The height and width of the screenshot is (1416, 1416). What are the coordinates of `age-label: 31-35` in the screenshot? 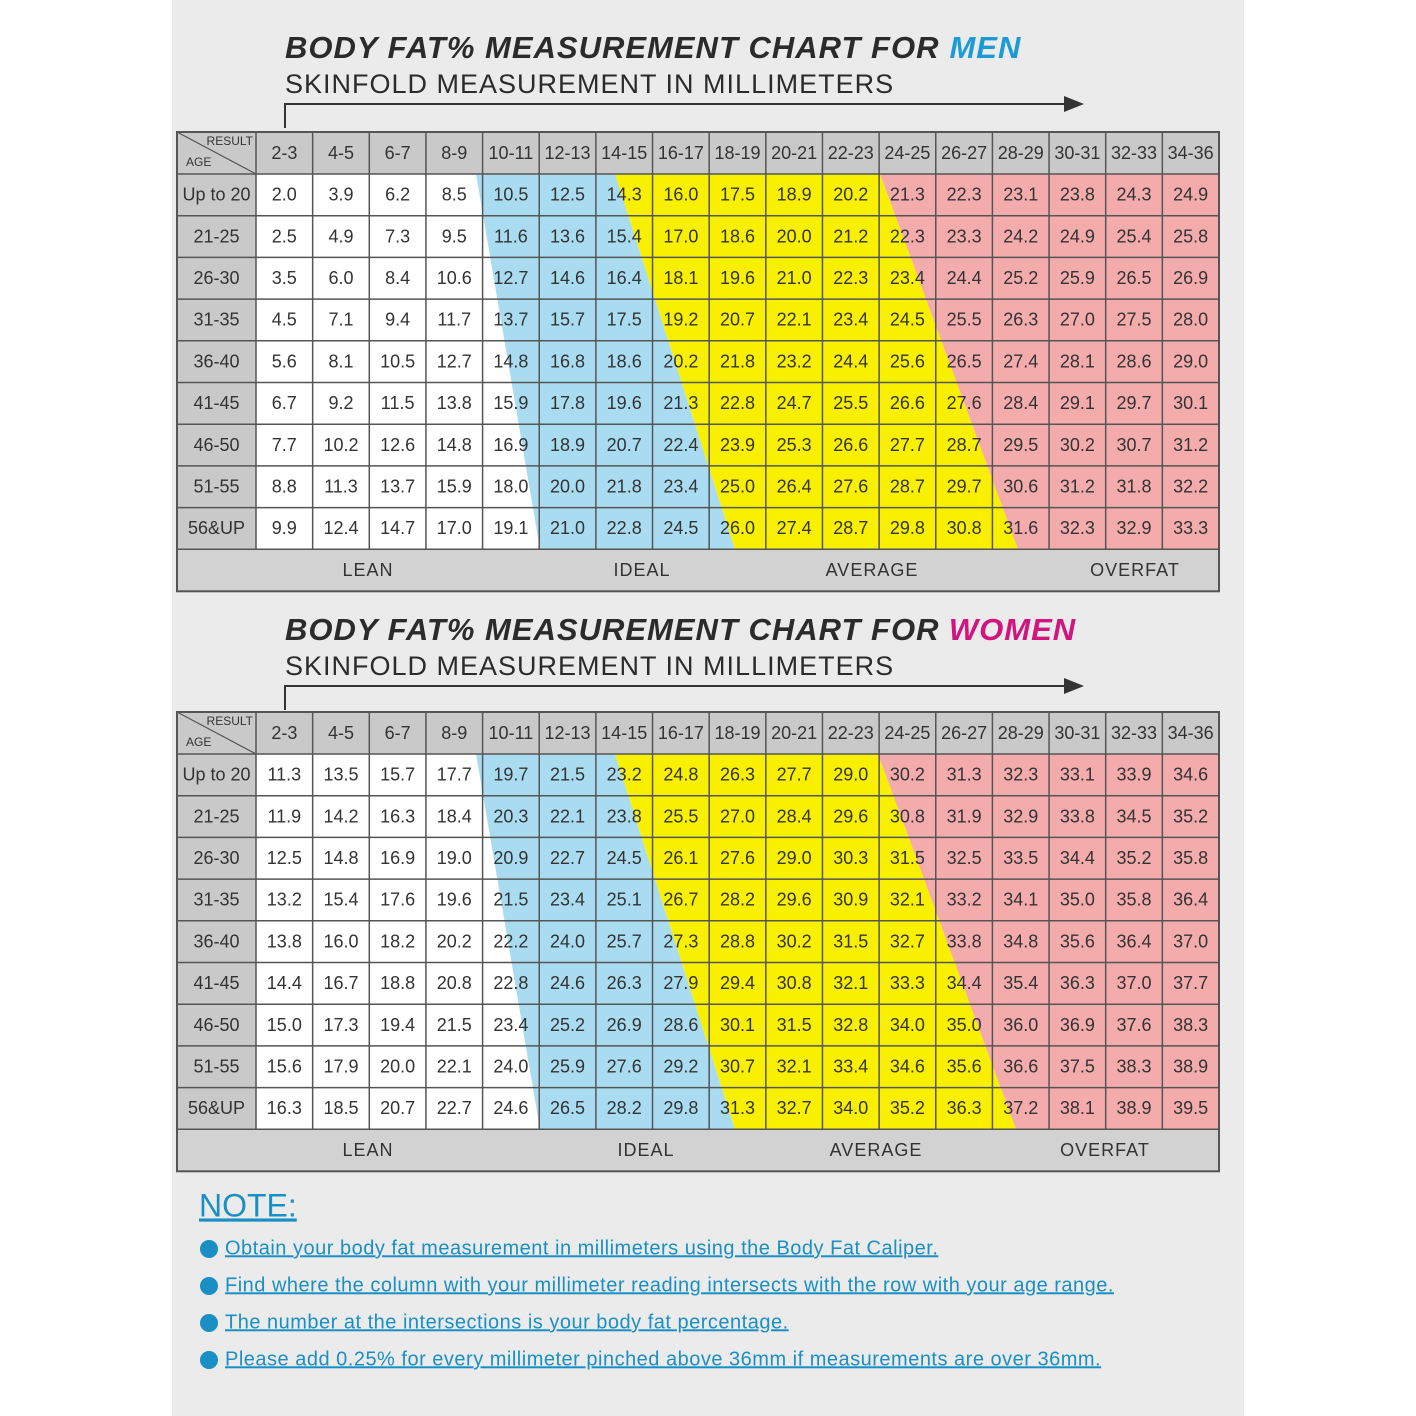 It's located at (216, 900).